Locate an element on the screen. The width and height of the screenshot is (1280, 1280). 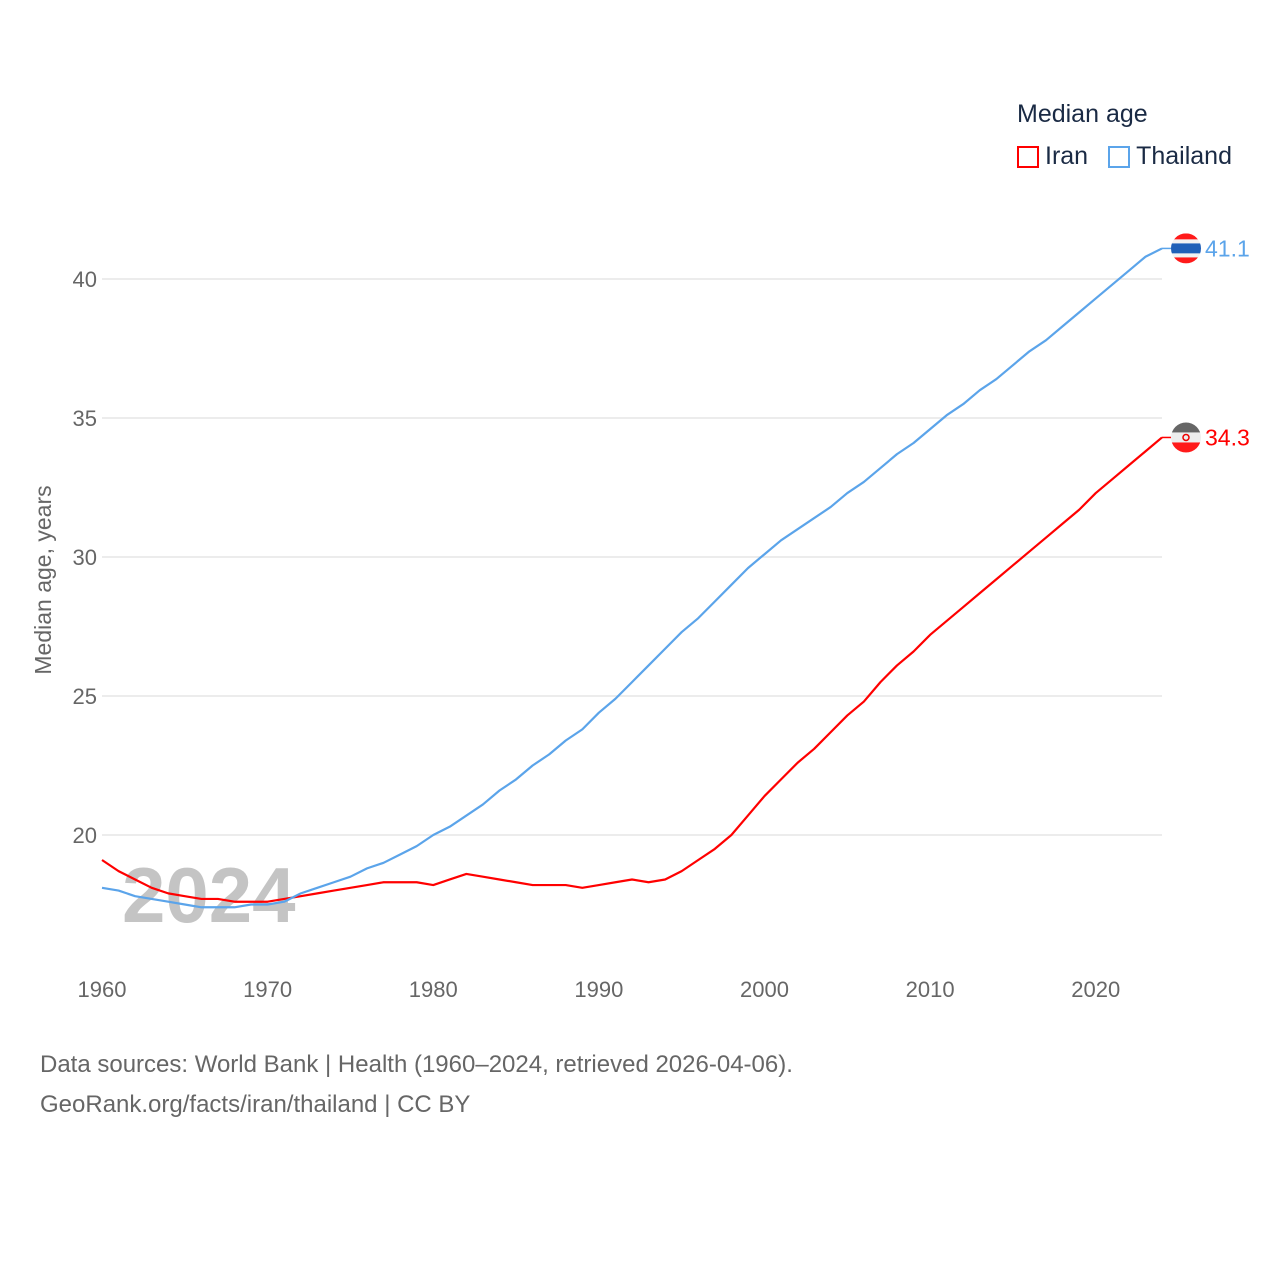
legend-label: Iran is located at coordinates (1067, 156).